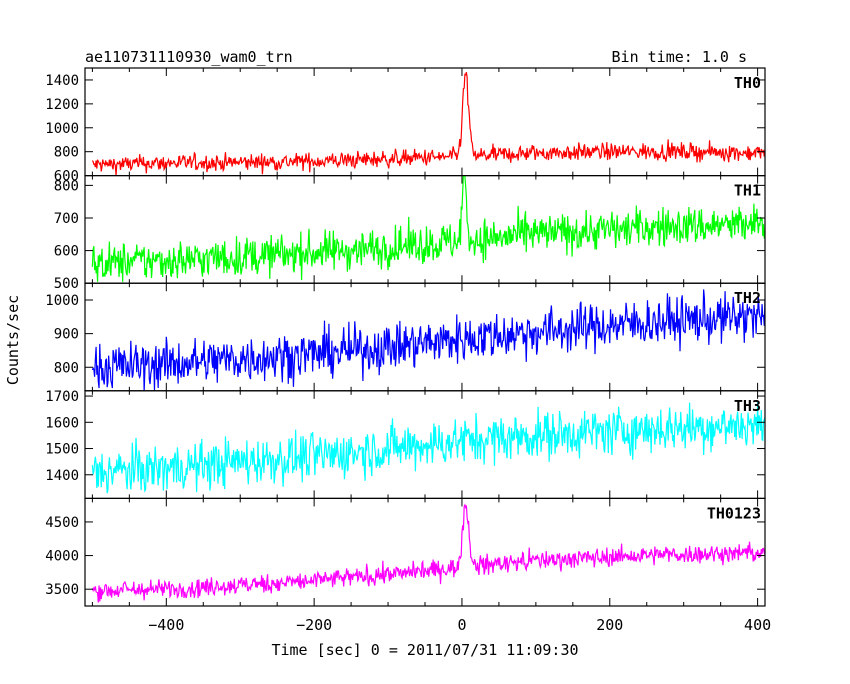 The width and height of the screenshot is (850, 684). Describe the element at coordinates (757, 625) in the screenshot. I see `x-tick-label: 400` at that location.